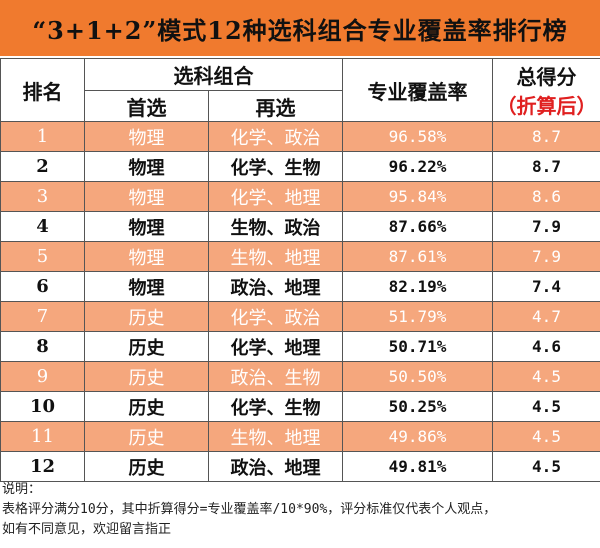 The image size is (600, 548). I want to click on header-rank: 排名, so click(42, 90).